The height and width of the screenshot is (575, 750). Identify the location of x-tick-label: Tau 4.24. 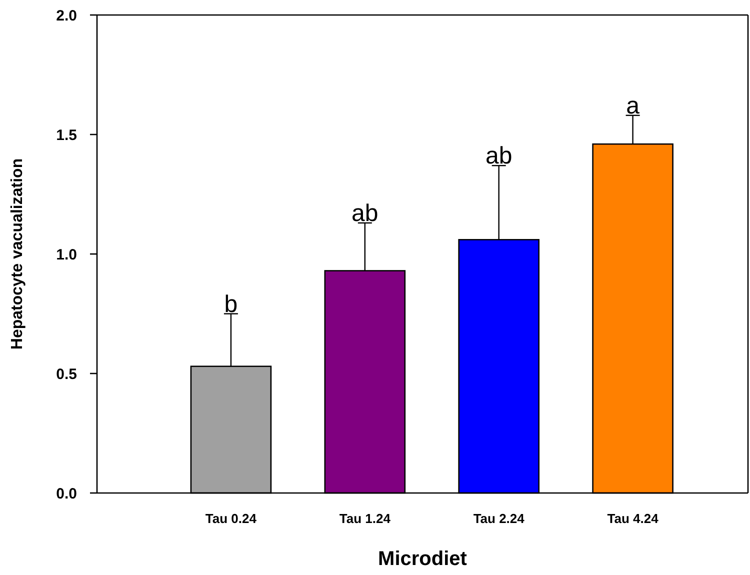
(633, 518).